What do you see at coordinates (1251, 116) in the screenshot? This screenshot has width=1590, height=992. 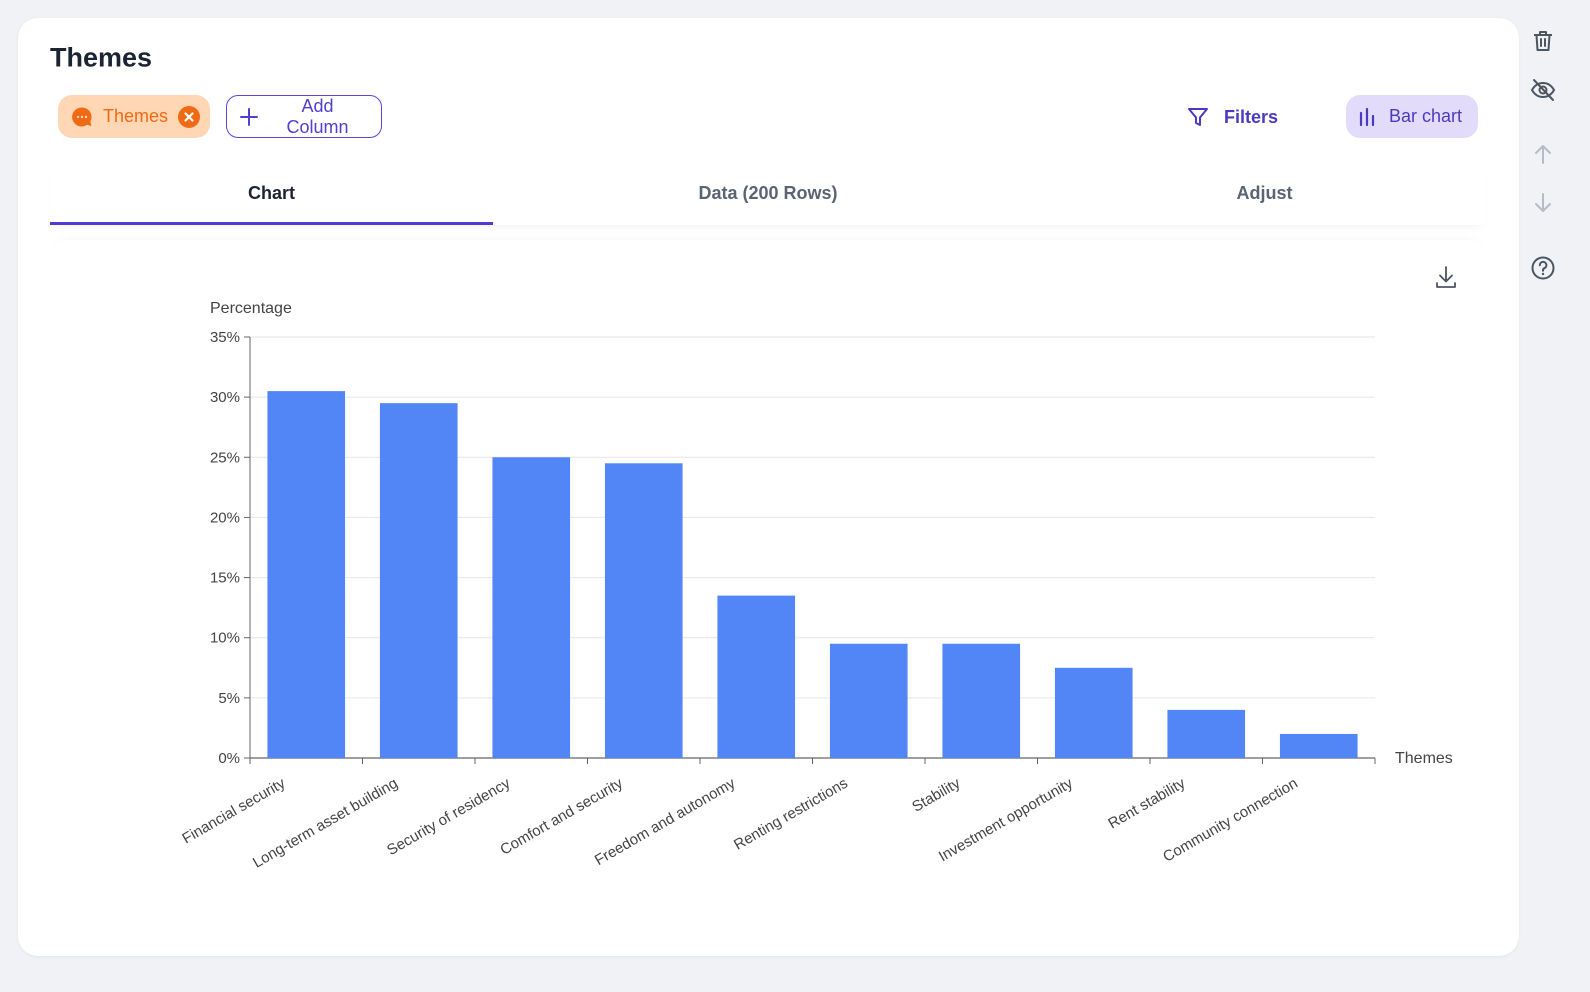 I see `filters-label: Filters` at bounding box center [1251, 116].